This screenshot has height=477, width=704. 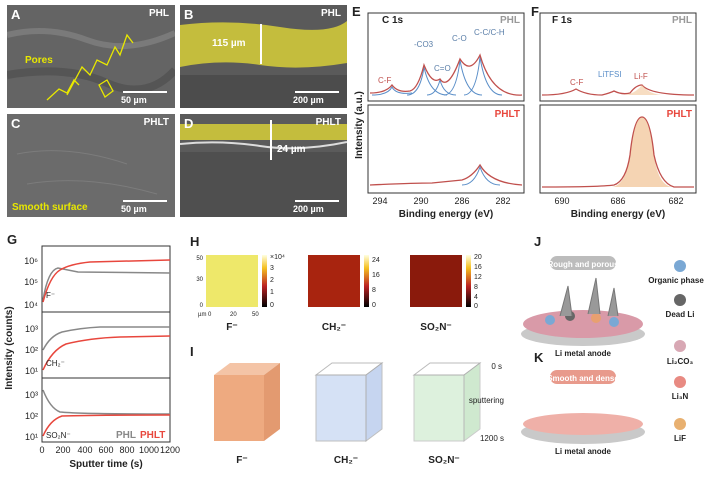 I want to click on g-frame, so click(x=106, y=344).